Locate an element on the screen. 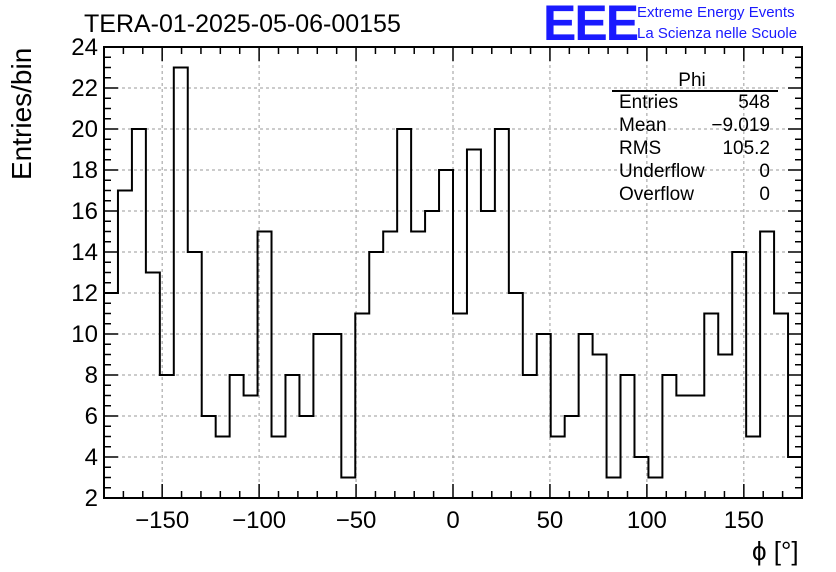 Image resolution: width=836 pixels, height=572 pixels. chart-title: TERA-01-2025-05-06-00155 is located at coordinates (242, 24).